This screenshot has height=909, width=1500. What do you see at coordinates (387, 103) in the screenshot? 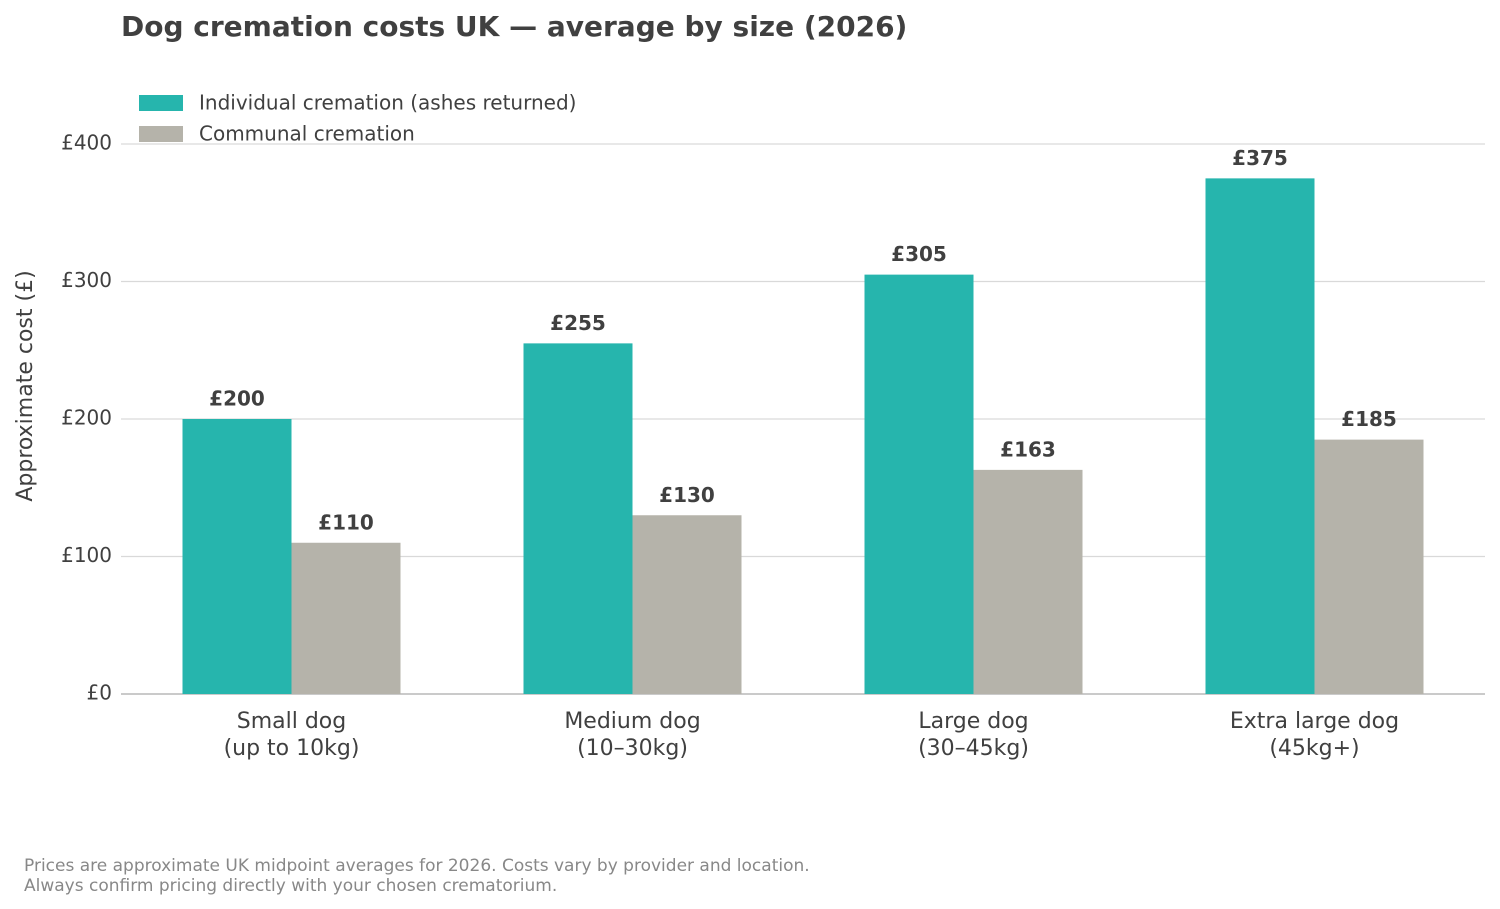
I see `legend-label: Individual cremation (ashes returned)` at bounding box center [387, 103].